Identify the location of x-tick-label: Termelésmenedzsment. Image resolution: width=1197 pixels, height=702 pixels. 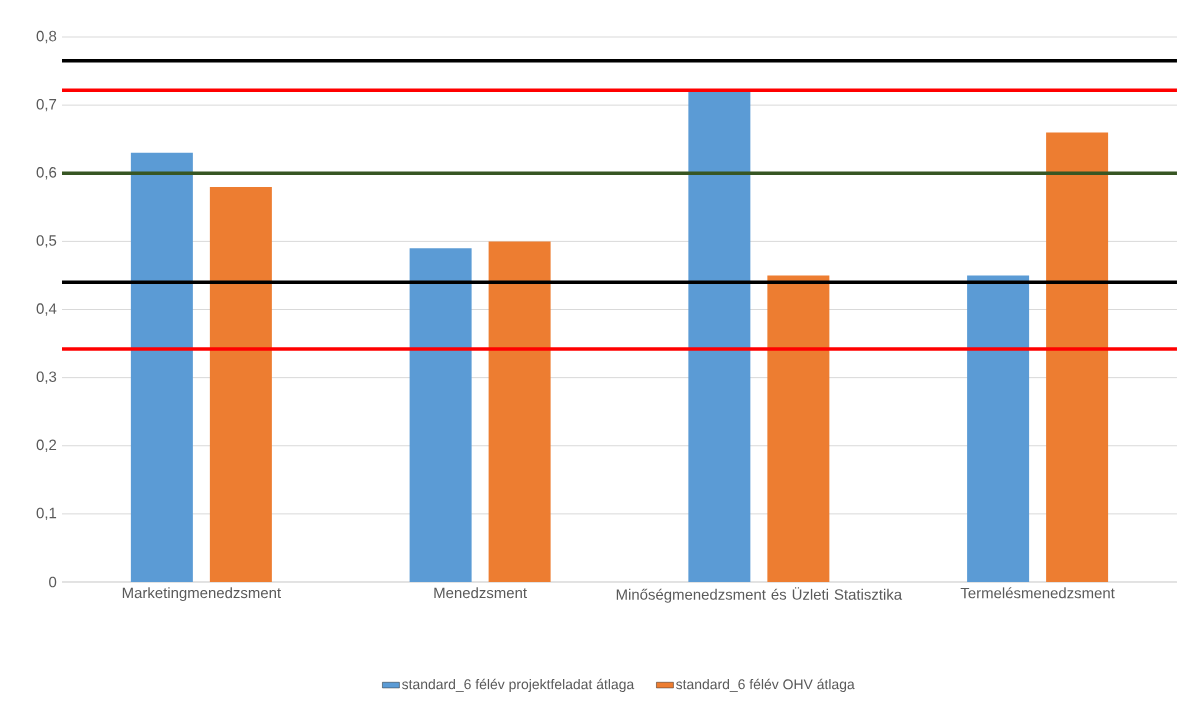
(1037, 593).